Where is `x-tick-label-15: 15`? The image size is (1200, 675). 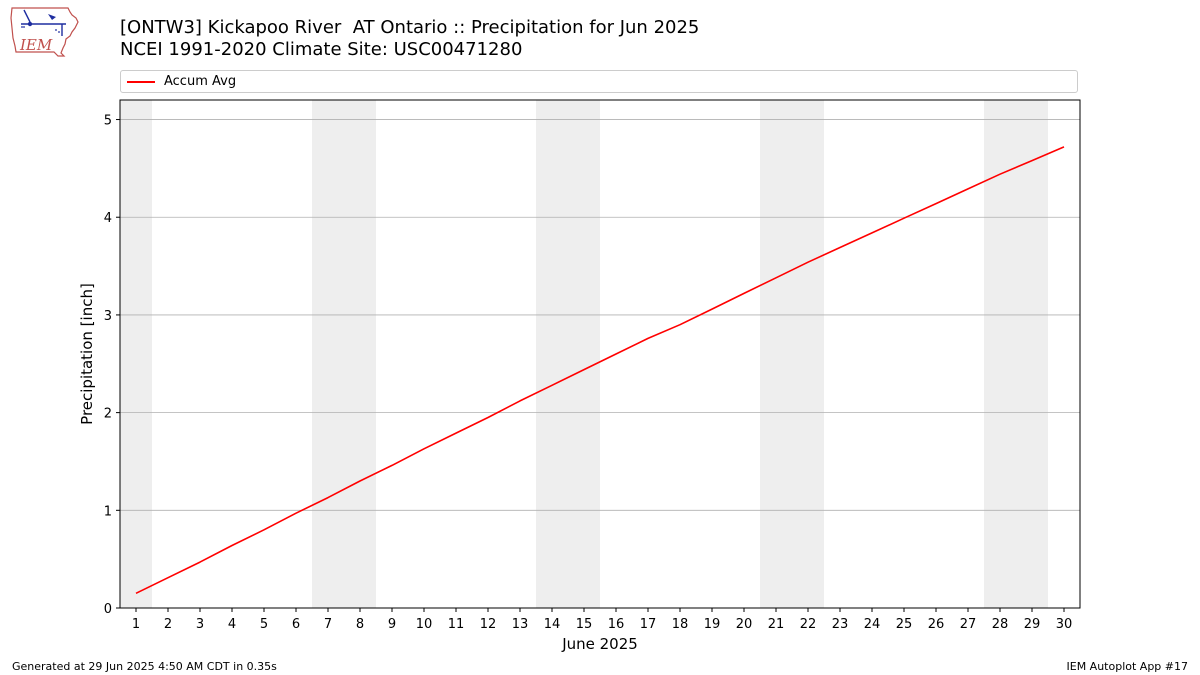 x-tick-label-15: 15 is located at coordinates (584, 624).